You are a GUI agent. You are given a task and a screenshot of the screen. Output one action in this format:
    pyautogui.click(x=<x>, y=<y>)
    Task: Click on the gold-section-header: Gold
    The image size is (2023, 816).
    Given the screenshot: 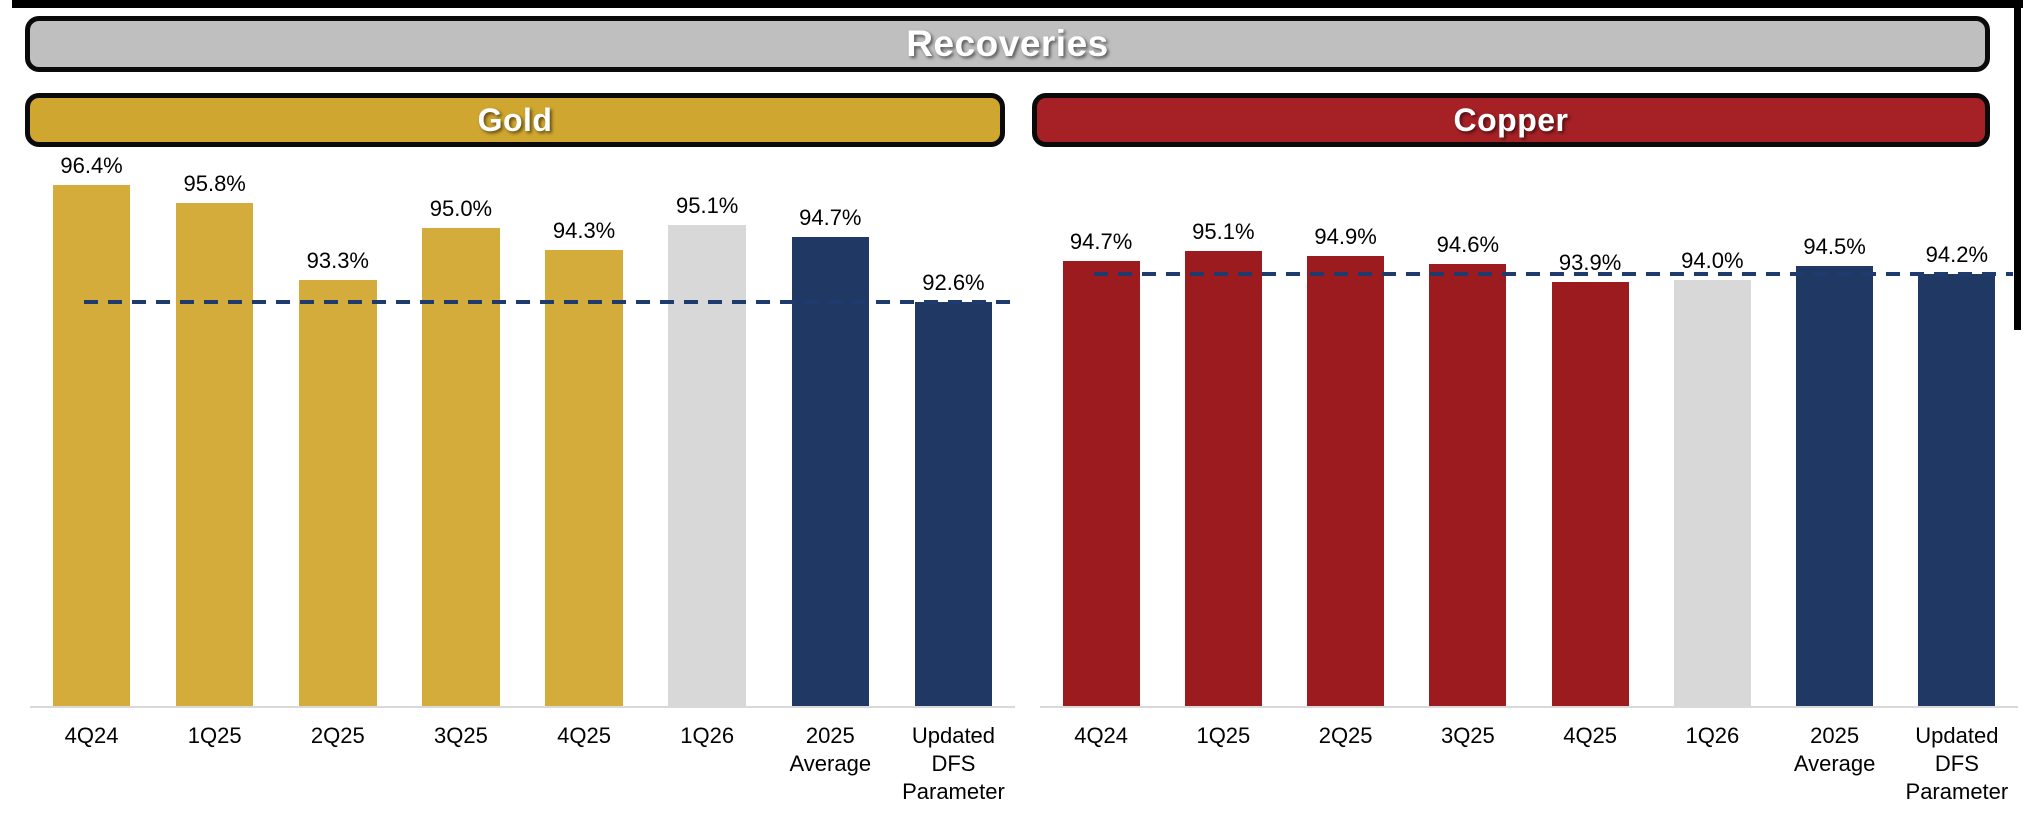 What is the action you would take?
    pyautogui.click(x=515, y=120)
    